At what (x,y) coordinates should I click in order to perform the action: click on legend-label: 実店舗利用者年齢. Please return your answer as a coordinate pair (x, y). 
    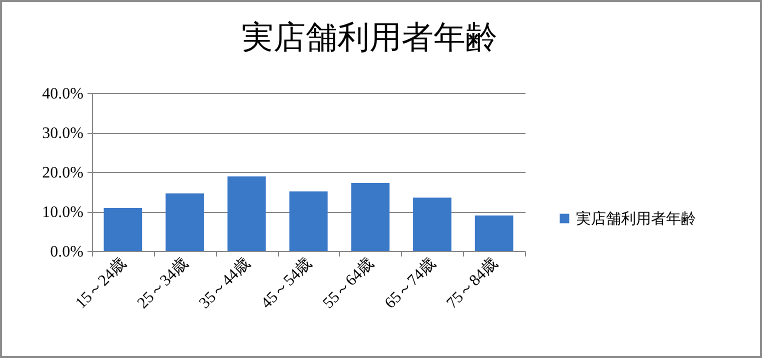
    Looking at the image, I should click on (636, 219).